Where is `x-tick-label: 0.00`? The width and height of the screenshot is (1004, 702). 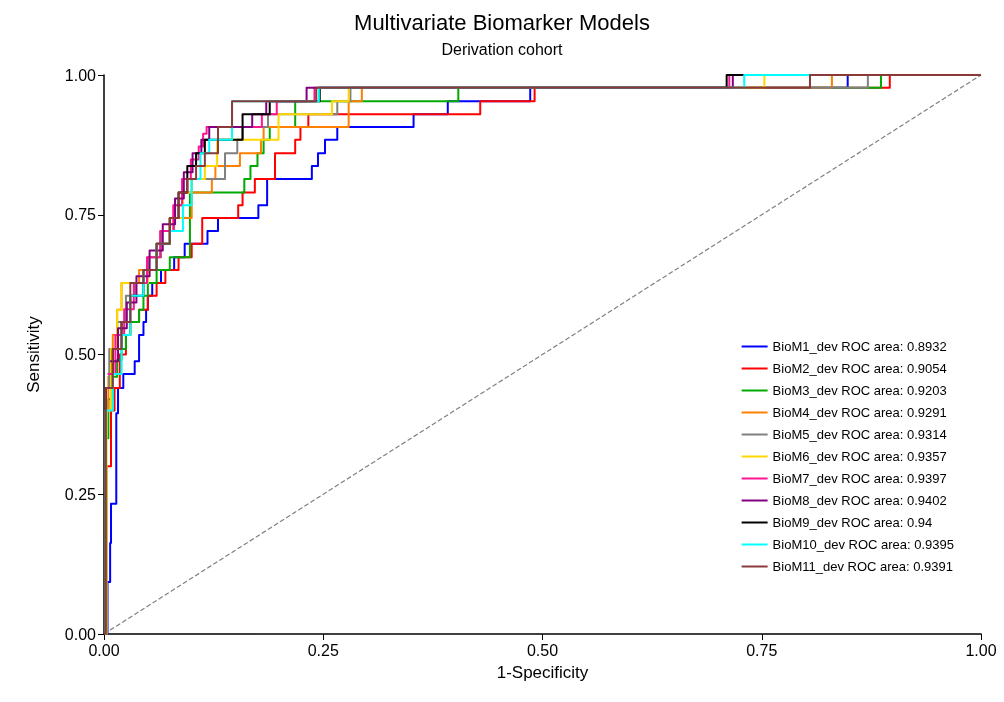
x-tick-label: 0.00 is located at coordinates (104, 650).